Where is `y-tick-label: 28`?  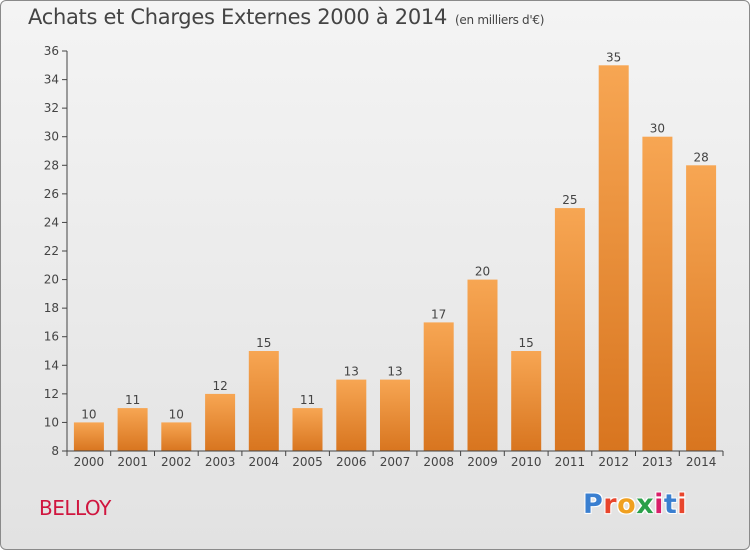 y-tick-label: 28 is located at coordinates (51, 165).